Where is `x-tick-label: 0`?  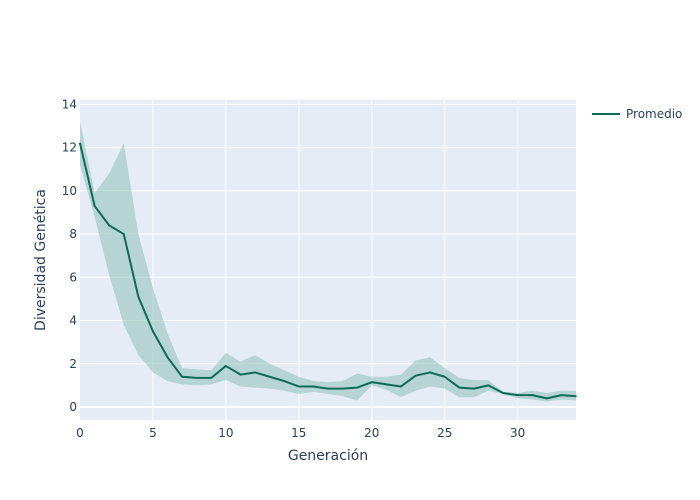
x-tick-label: 0 is located at coordinates (80, 433).